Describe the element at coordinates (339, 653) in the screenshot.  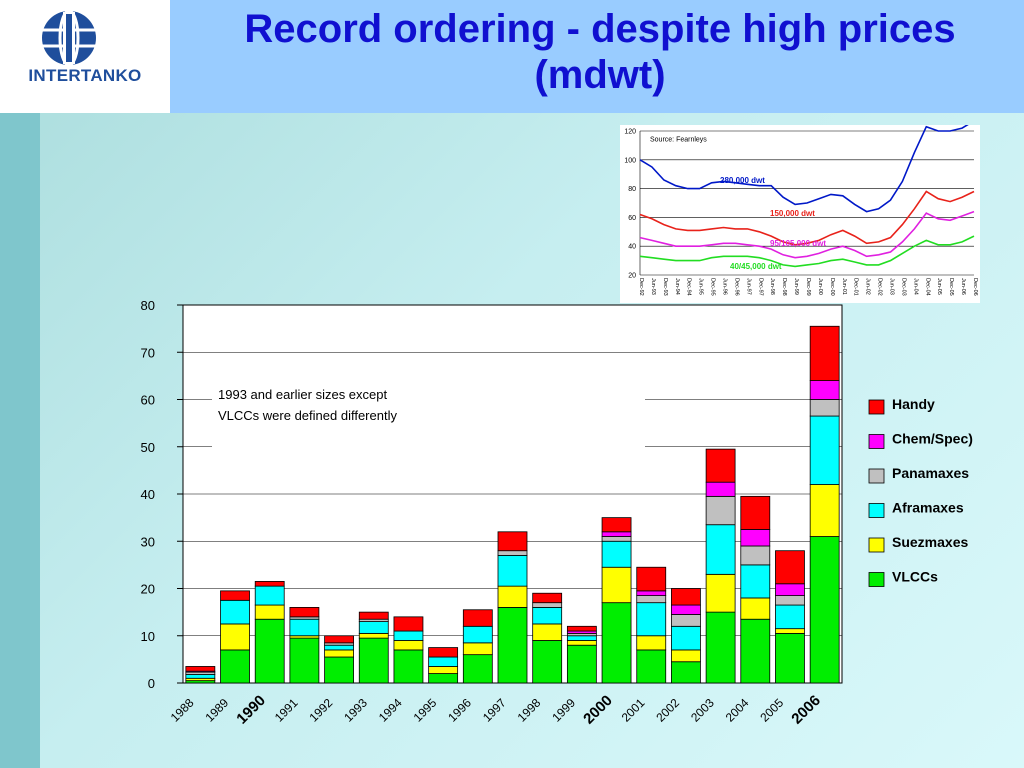
I see `bar-1992-suezmaxes` at that location.